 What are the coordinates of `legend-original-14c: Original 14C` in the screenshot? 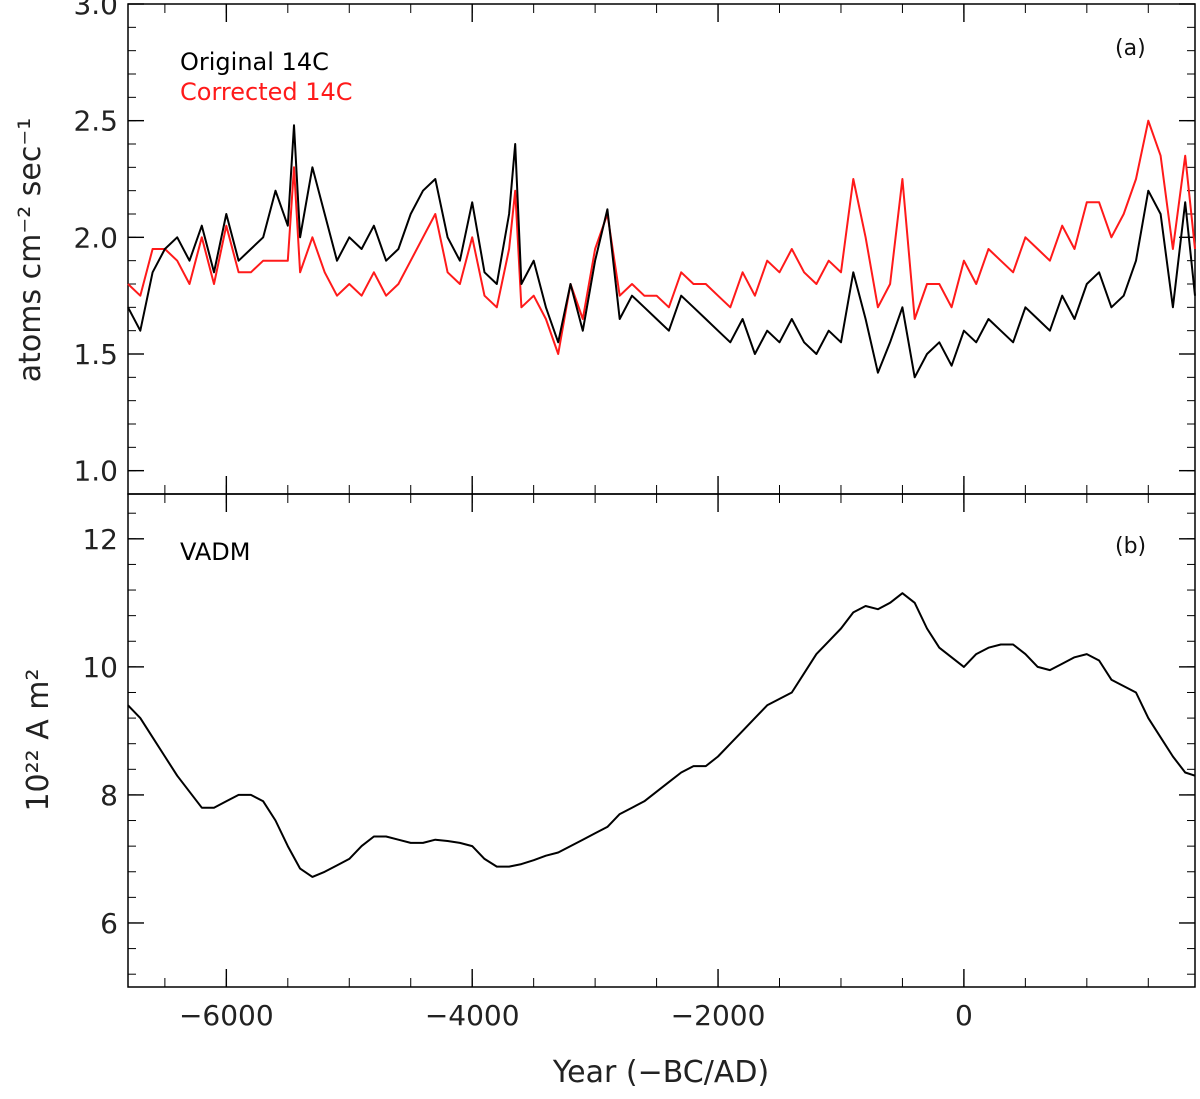 It's located at (254, 62).